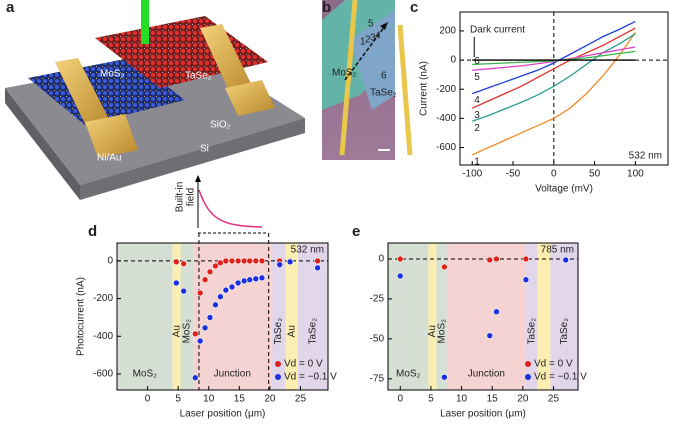 This screenshot has height=430, width=685. Describe the element at coordinates (92, 231) in the screenshot. I see `panel-label: d` at that location.